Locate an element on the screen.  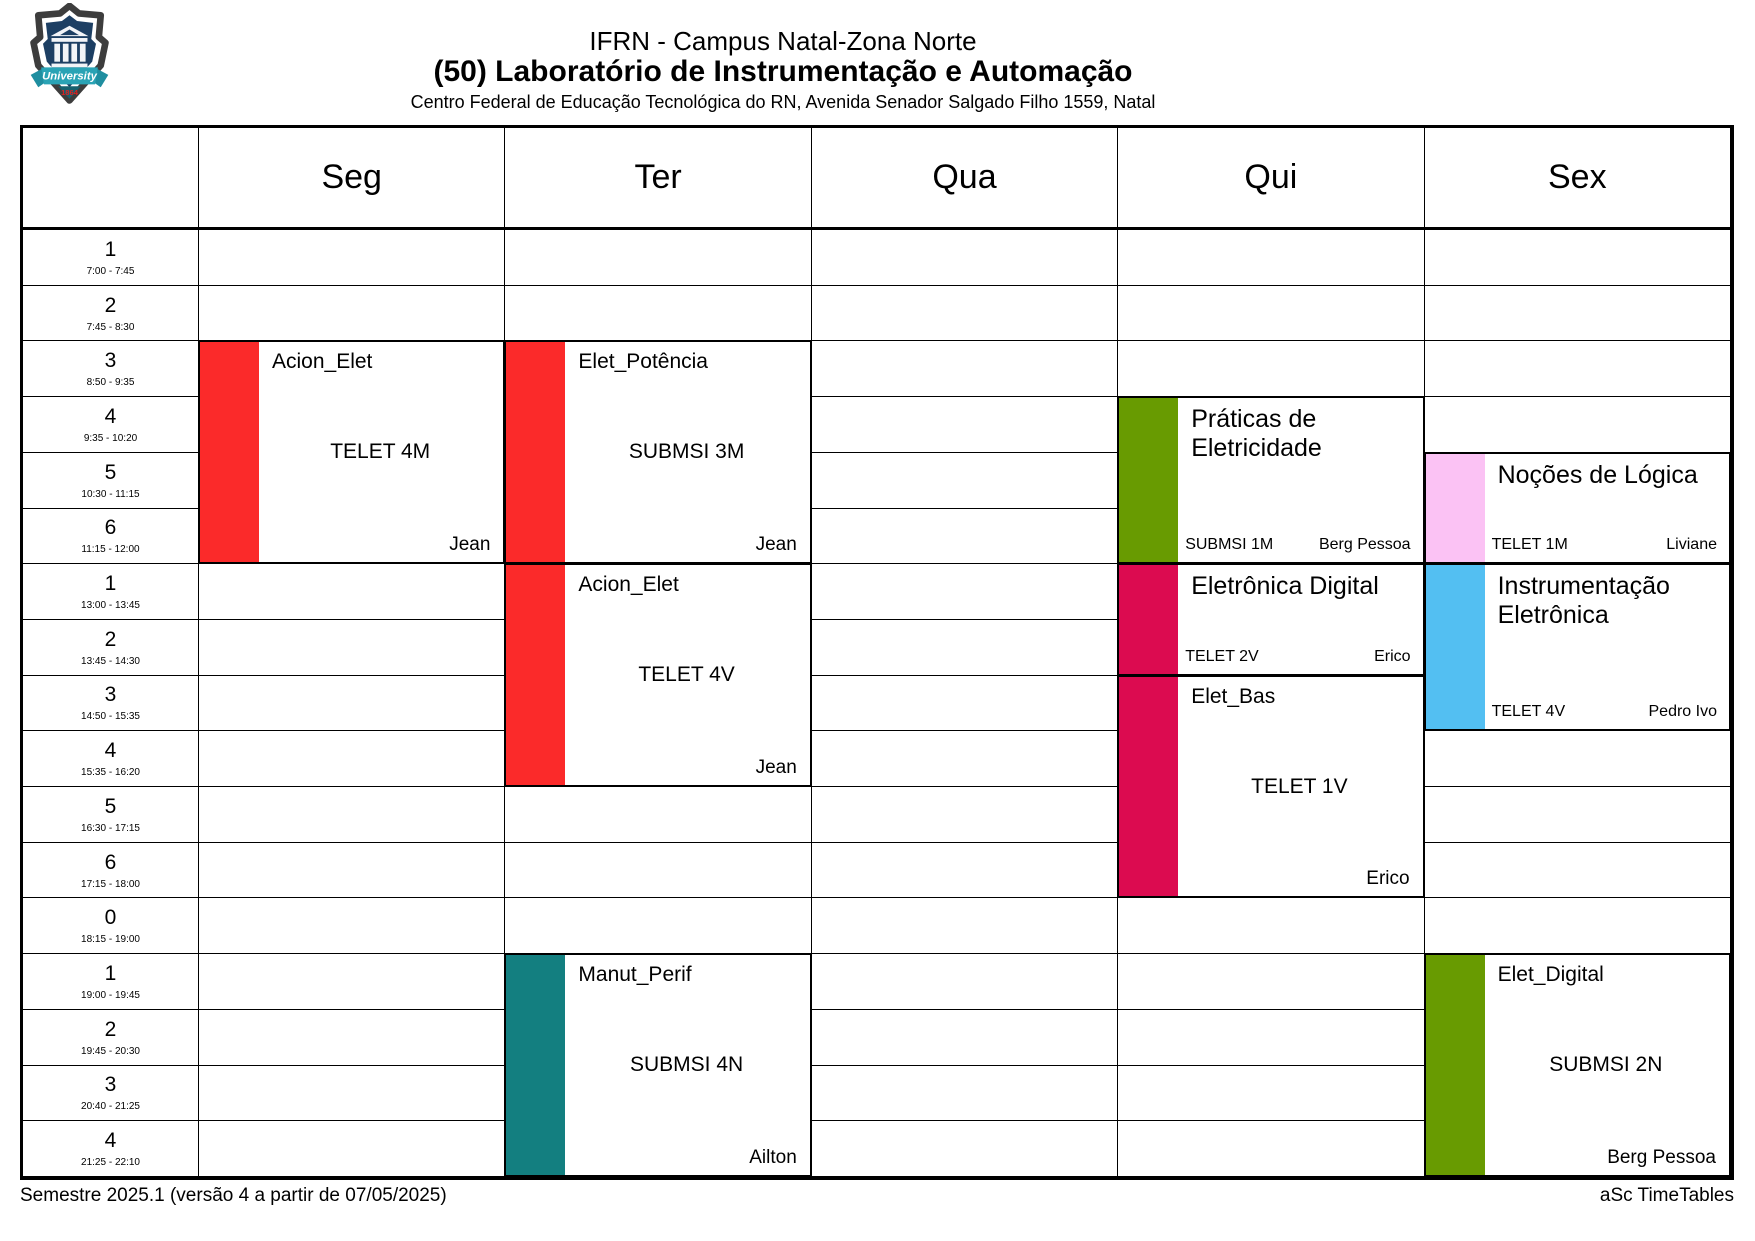
period-time-range: 19:00 - 19:45 is located at coordinates (110, 996).